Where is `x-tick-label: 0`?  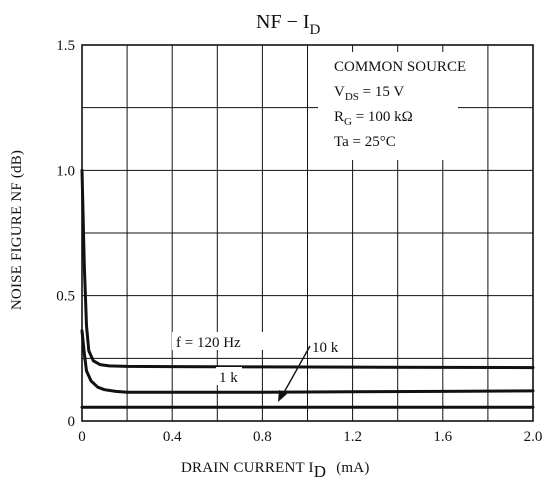
x-tick-label: 0 is located at coordinates (82, 437).